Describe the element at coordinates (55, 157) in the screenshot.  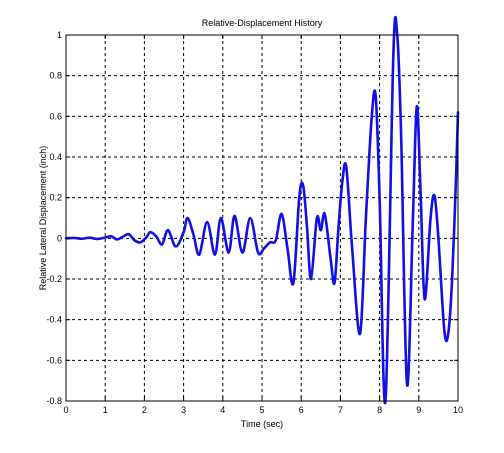
I see `y-tick-label: 0.4` at that location.